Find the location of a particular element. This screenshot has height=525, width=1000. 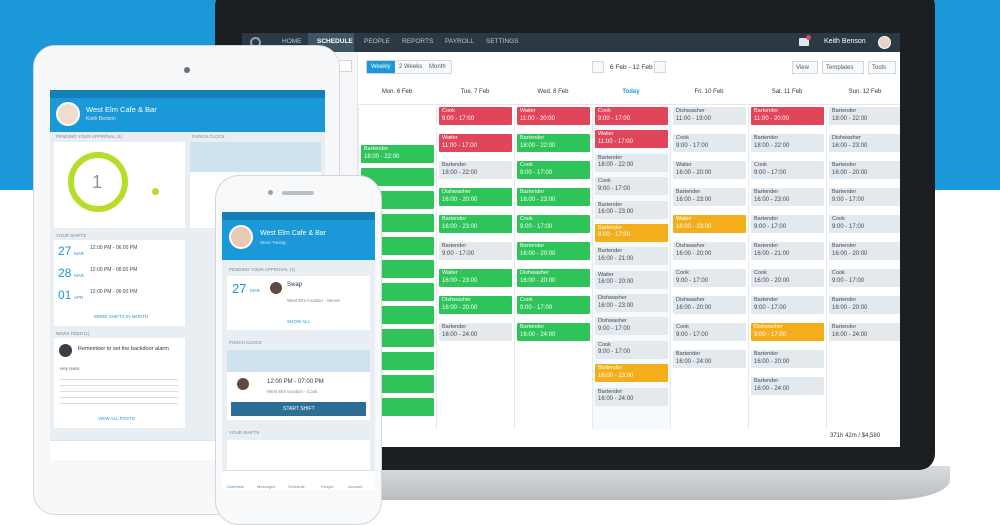

tab-label: People is located at coordinates (327, 486).